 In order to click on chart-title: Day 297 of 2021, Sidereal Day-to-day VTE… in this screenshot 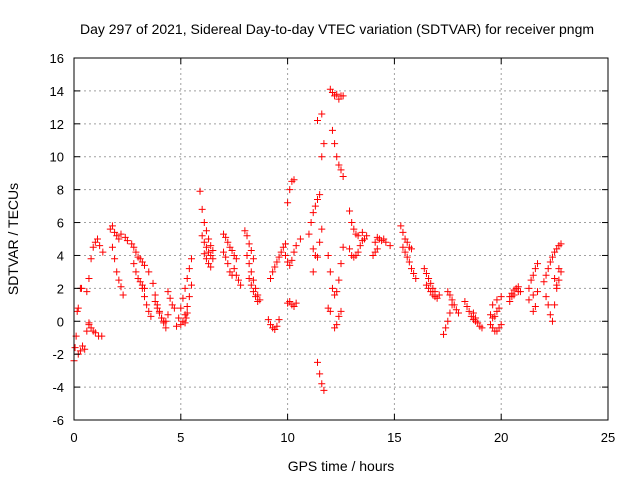, I will do `click(337, 29)`.